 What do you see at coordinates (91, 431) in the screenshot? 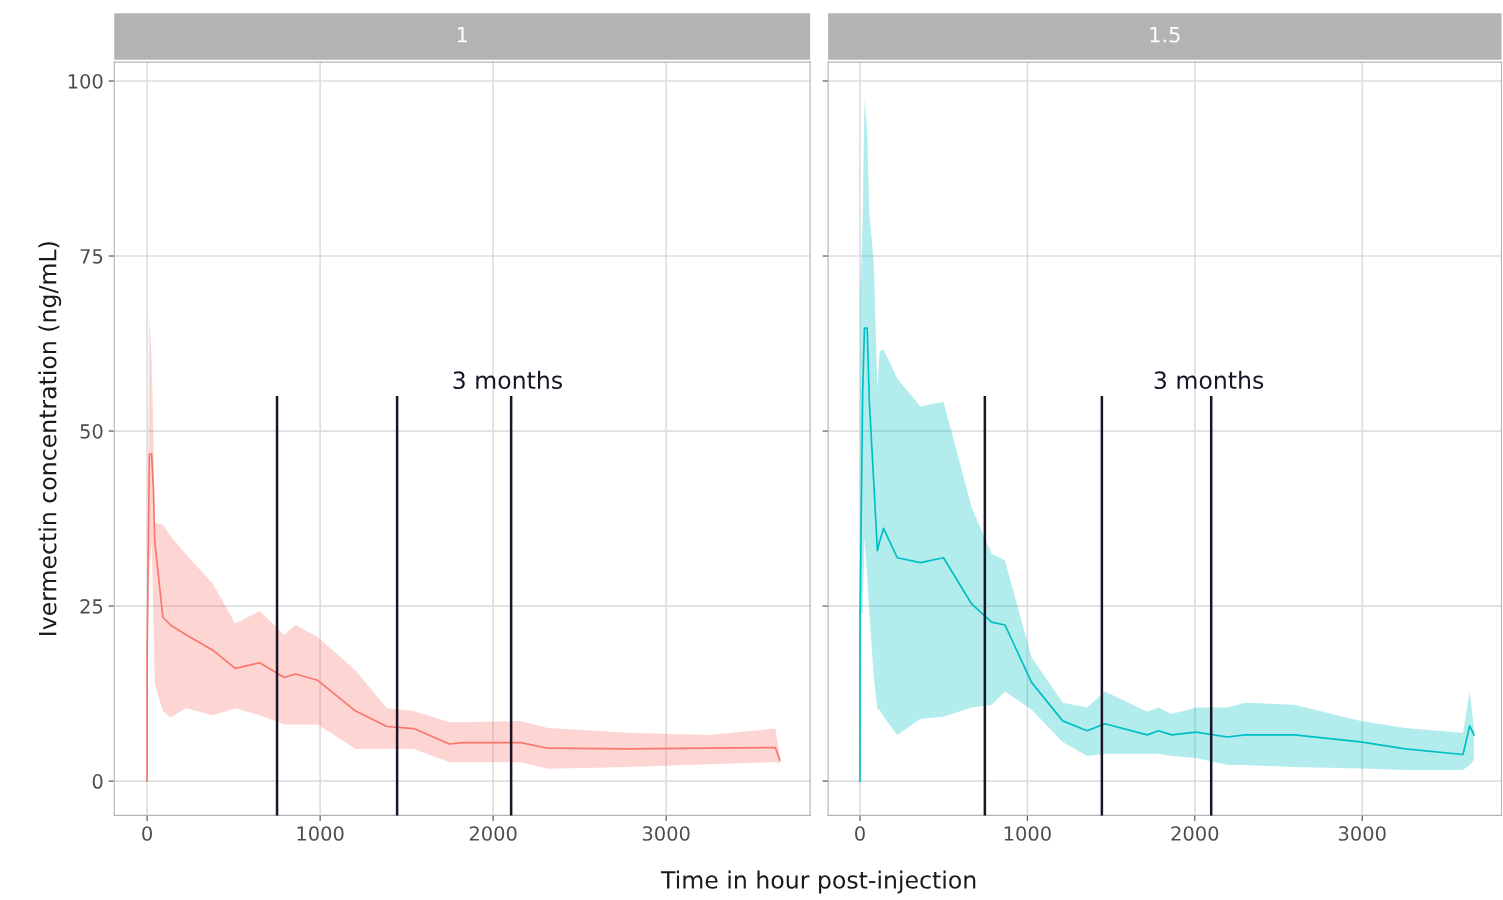
I see `y-tick-label: 50` at bounding box center [91, 431].